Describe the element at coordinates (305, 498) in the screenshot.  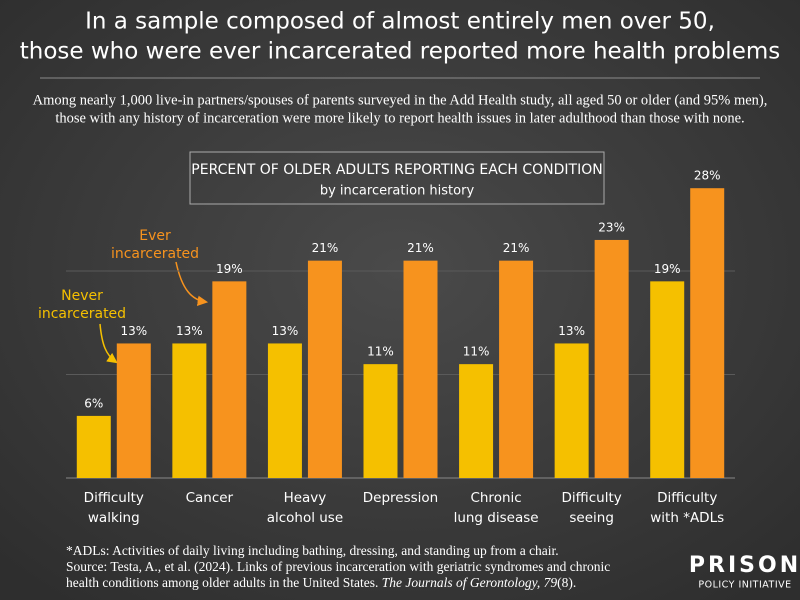
I see `x-tick-label: Heavy` at that location.